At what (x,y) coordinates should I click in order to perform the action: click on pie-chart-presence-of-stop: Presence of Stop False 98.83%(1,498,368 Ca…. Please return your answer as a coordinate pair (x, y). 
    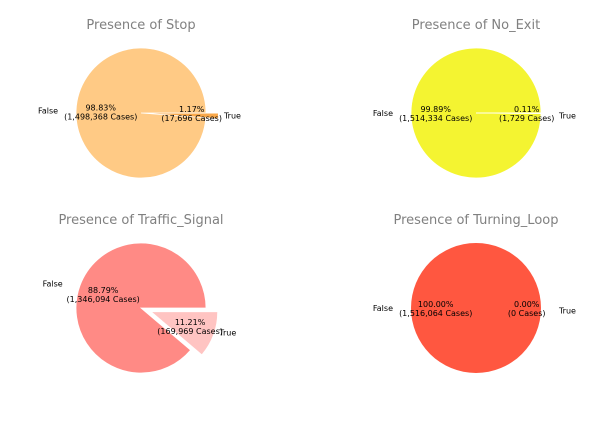
    Looking at the image, I should click on (139, 98).